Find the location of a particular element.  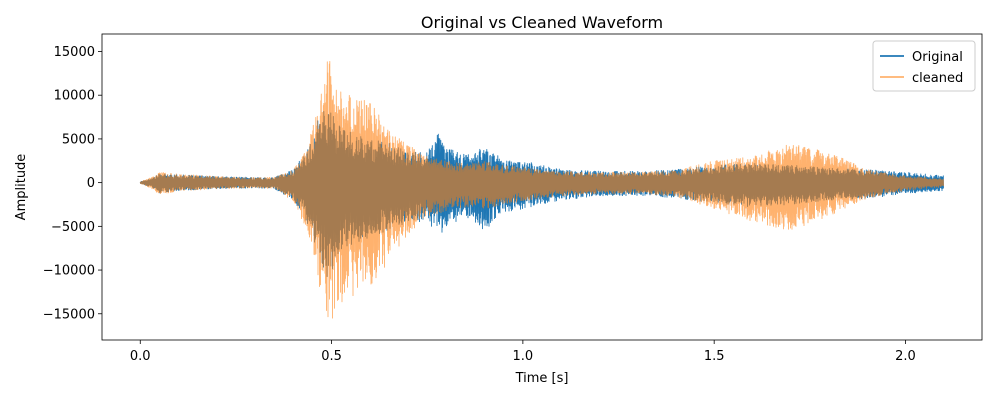

x-tick-label: 1.0 is located at coordinates (523, 356).